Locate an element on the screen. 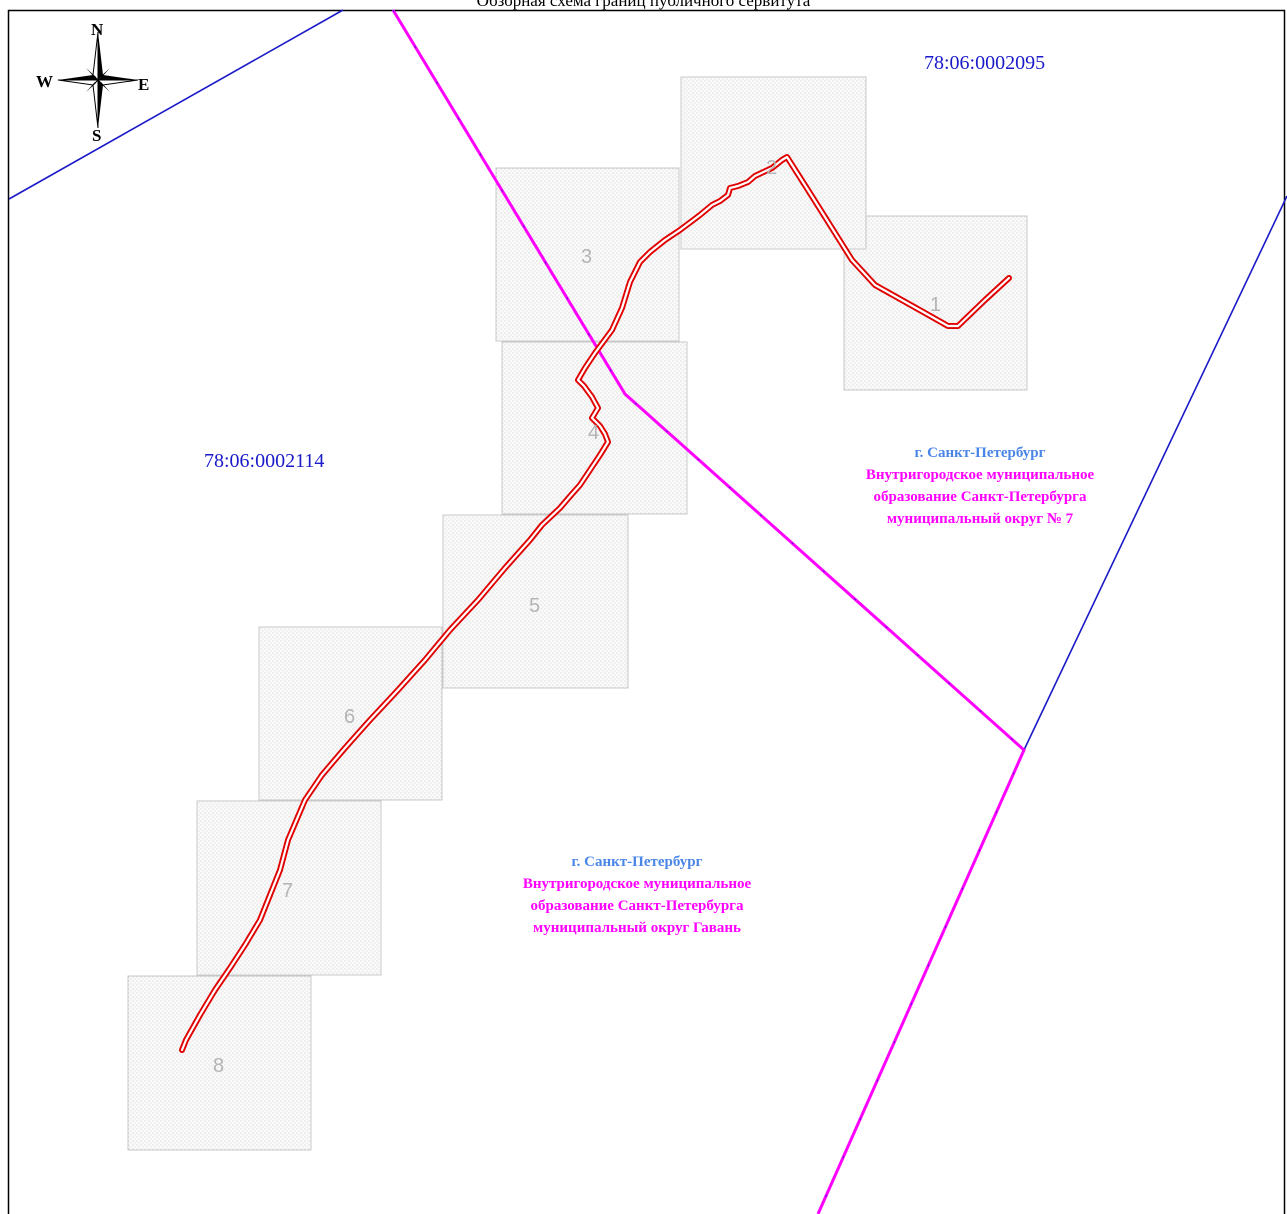 The image size is (1287, 1214). sheet-number-2: 2 is located at coordinates (771, 168).